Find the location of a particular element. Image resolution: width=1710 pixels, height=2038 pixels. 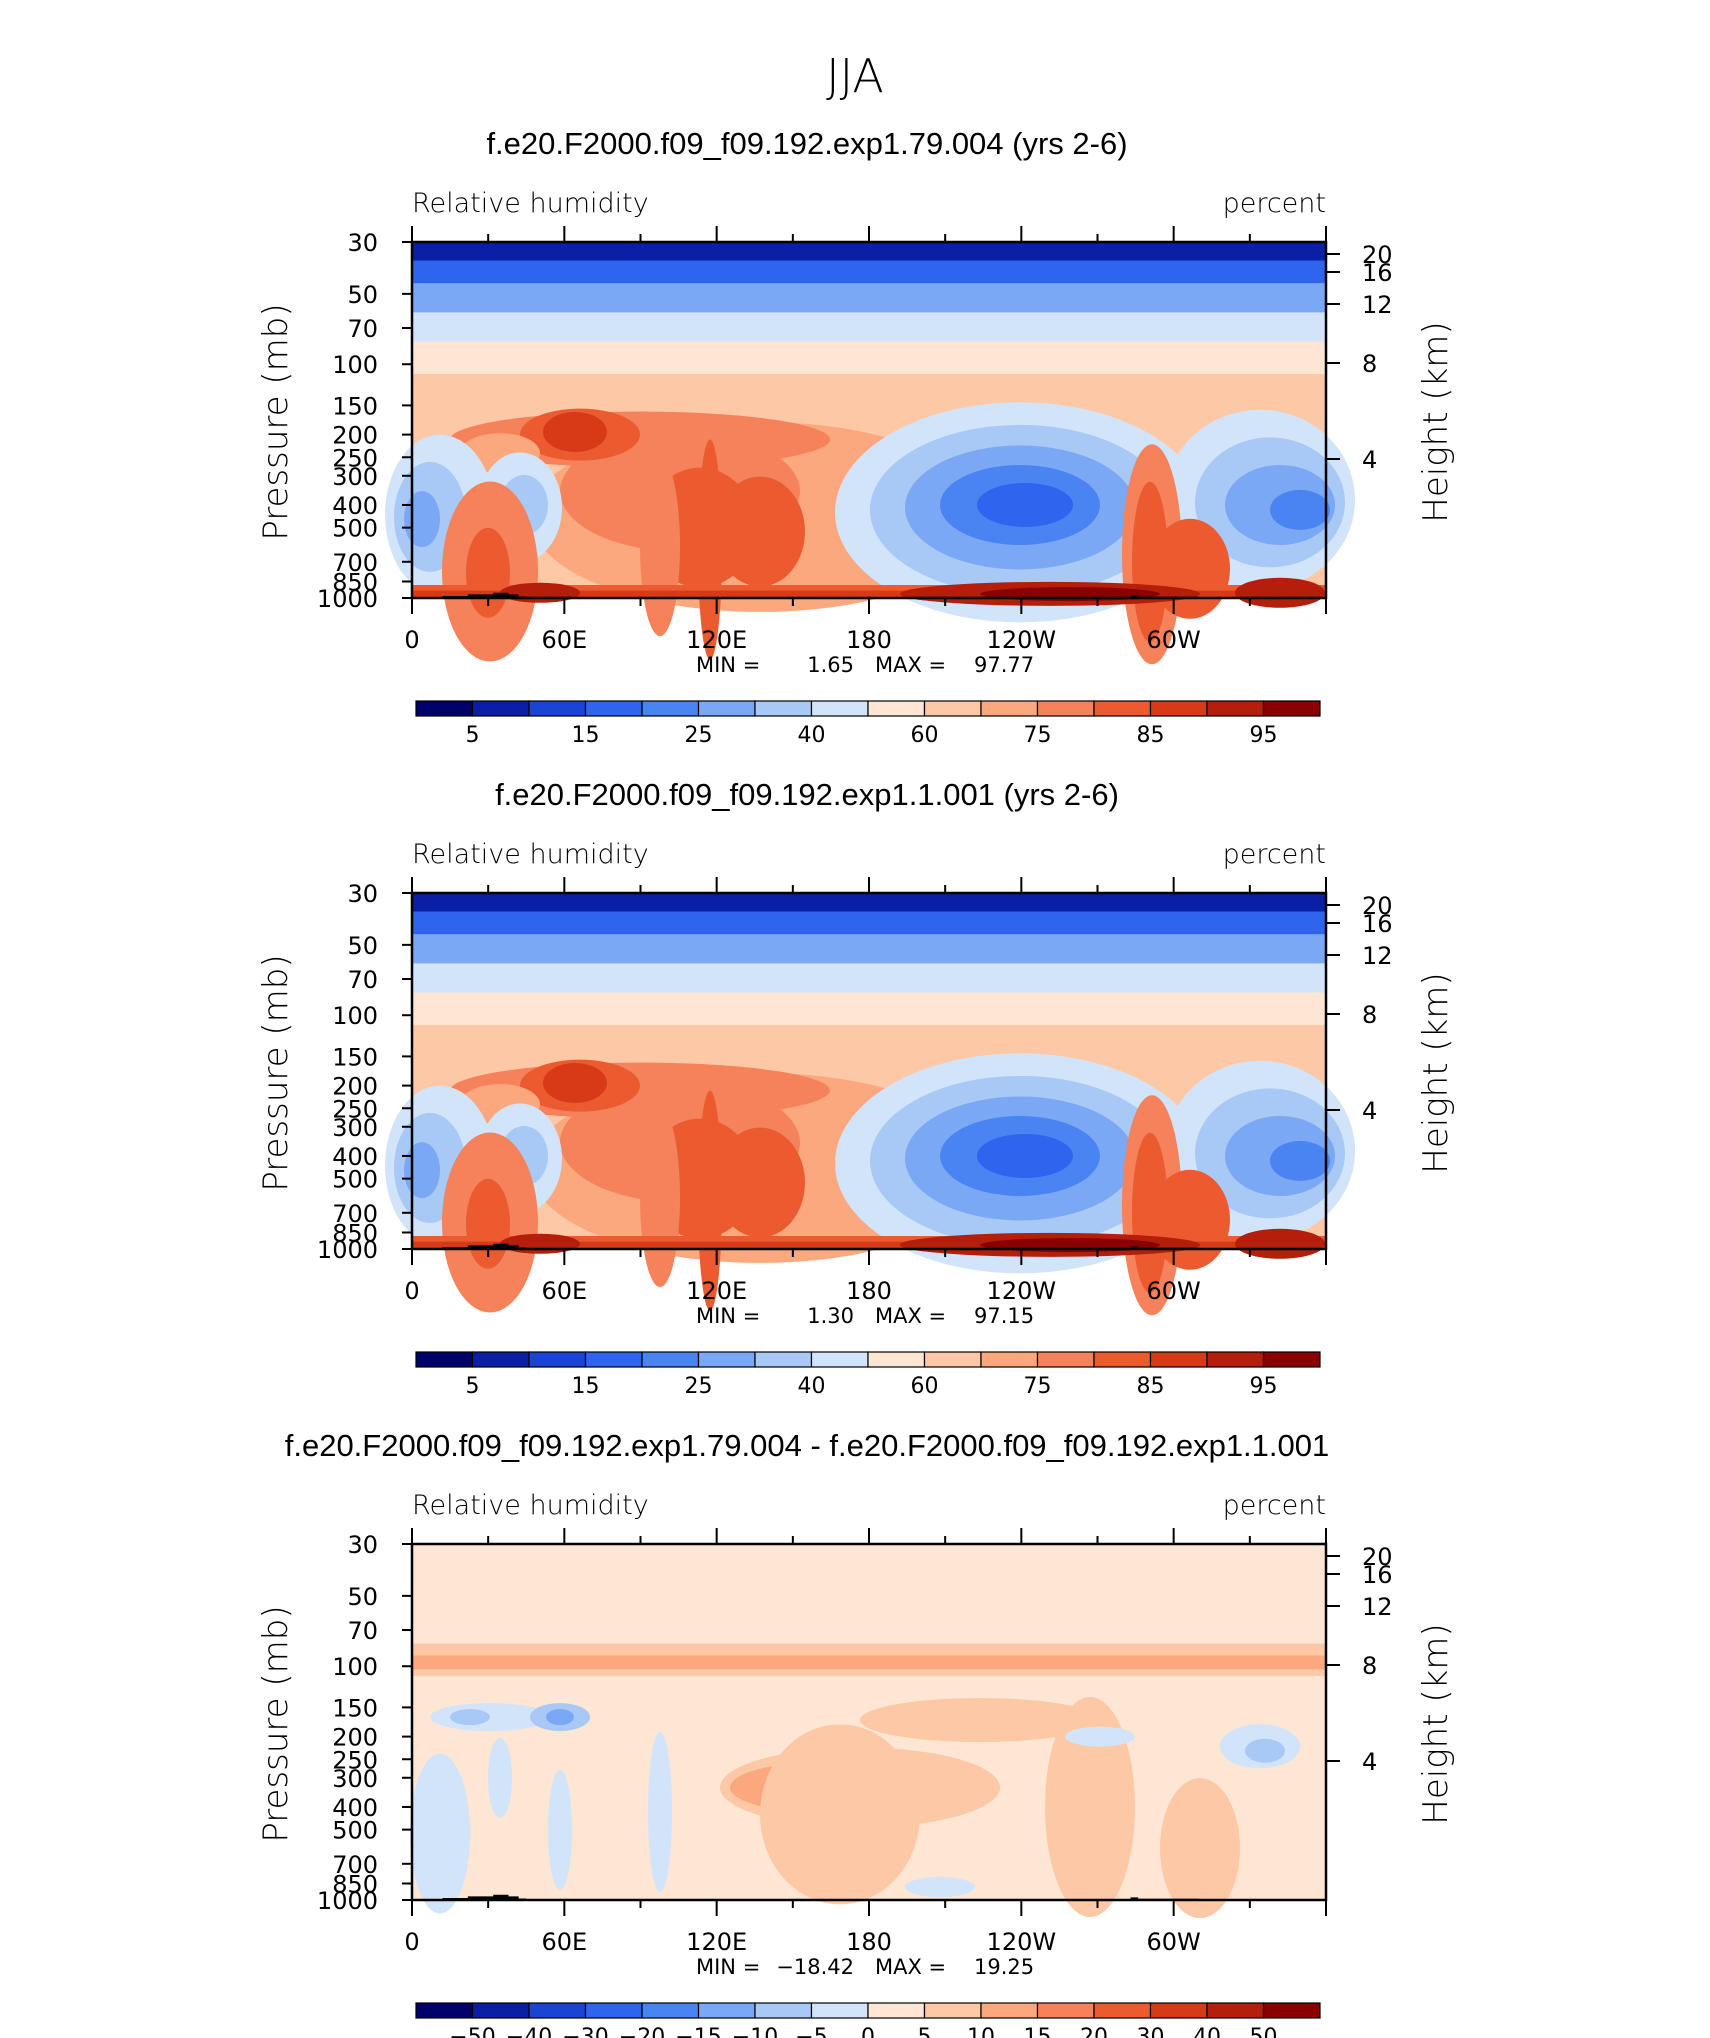

y-tick-label: 70 is located at coordinates (362, 980).